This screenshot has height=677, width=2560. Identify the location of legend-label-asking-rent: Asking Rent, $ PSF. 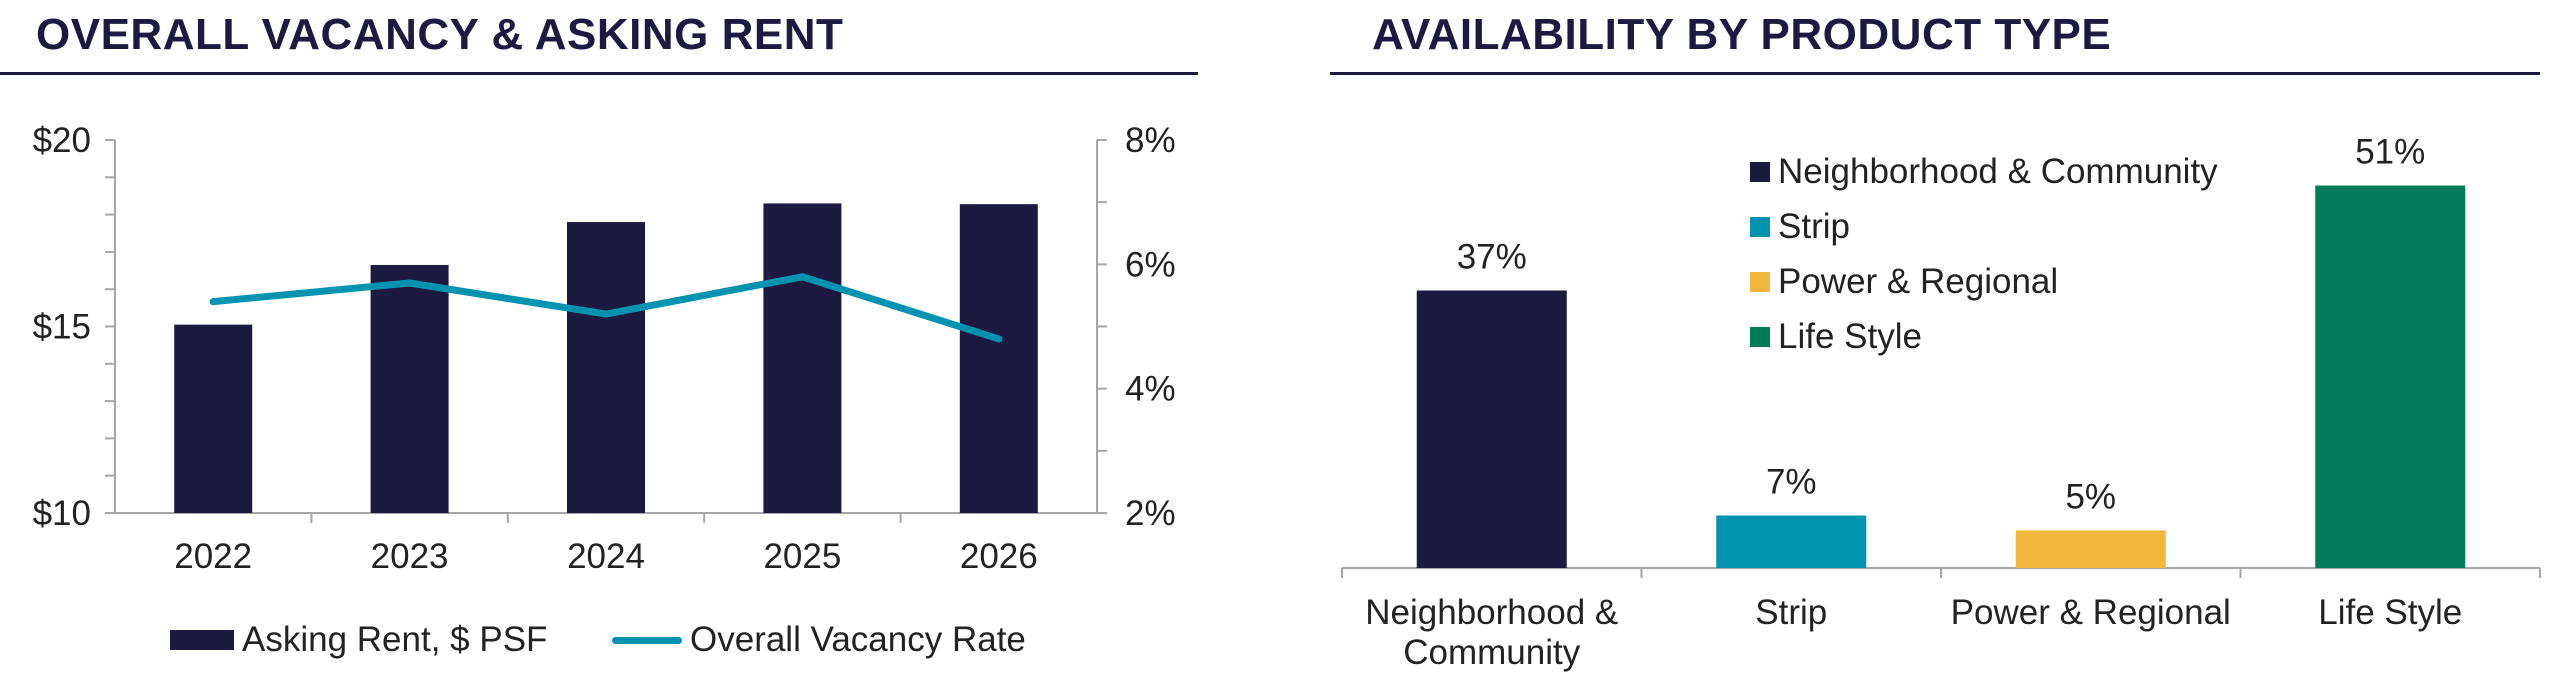
(395, 639).